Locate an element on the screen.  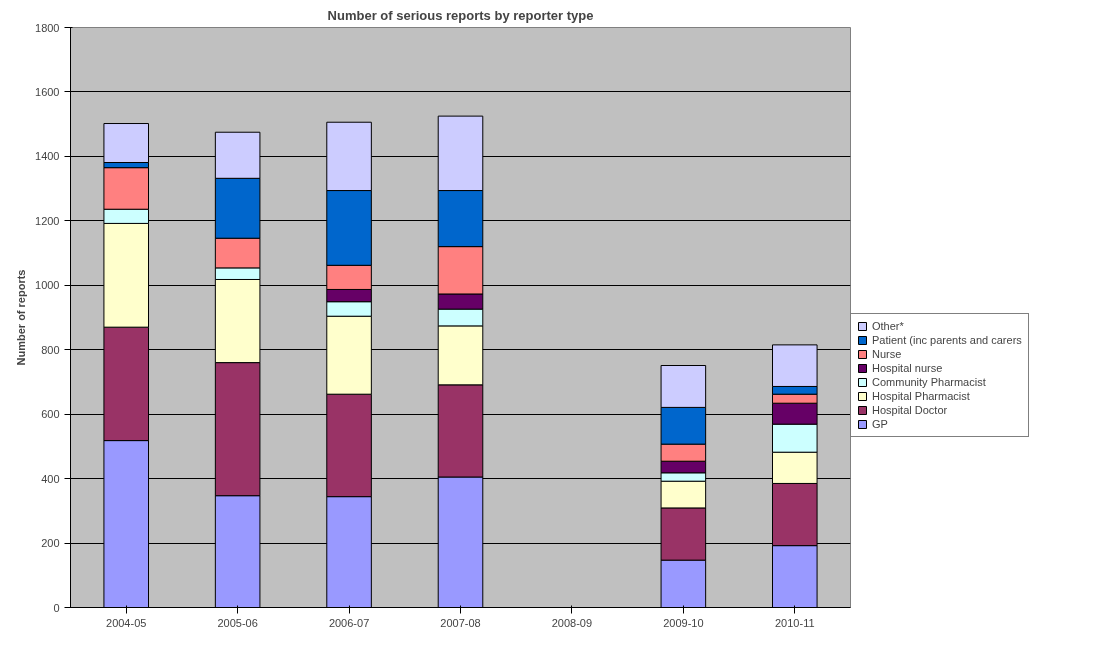
x-tick-label: 2005-06 is located at coordinates (237, 622).